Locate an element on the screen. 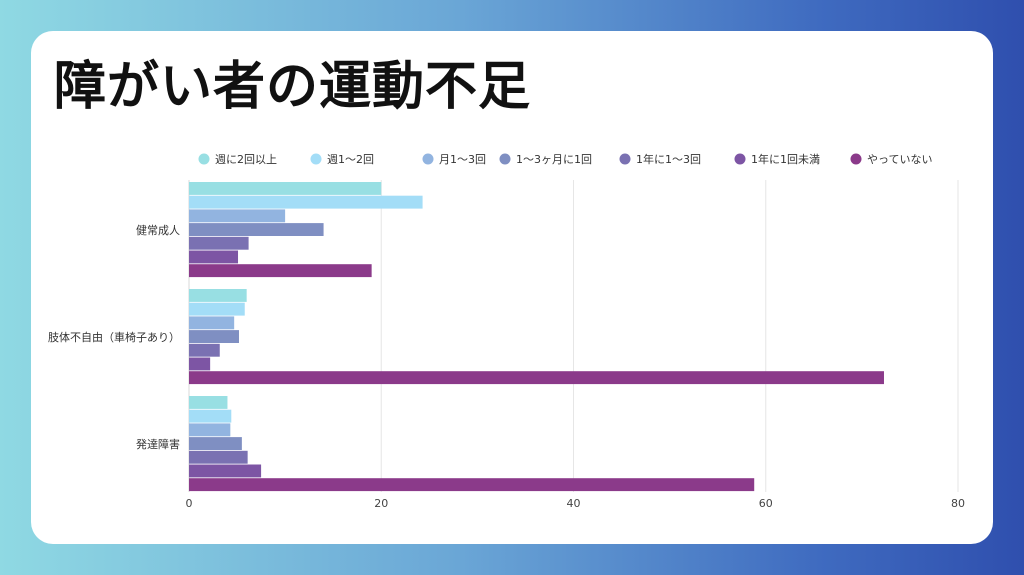 Image resolution: width=1024 pixels, height=575 pixels. legend-label: 週1～2回 is located at coordinates (350, 159).